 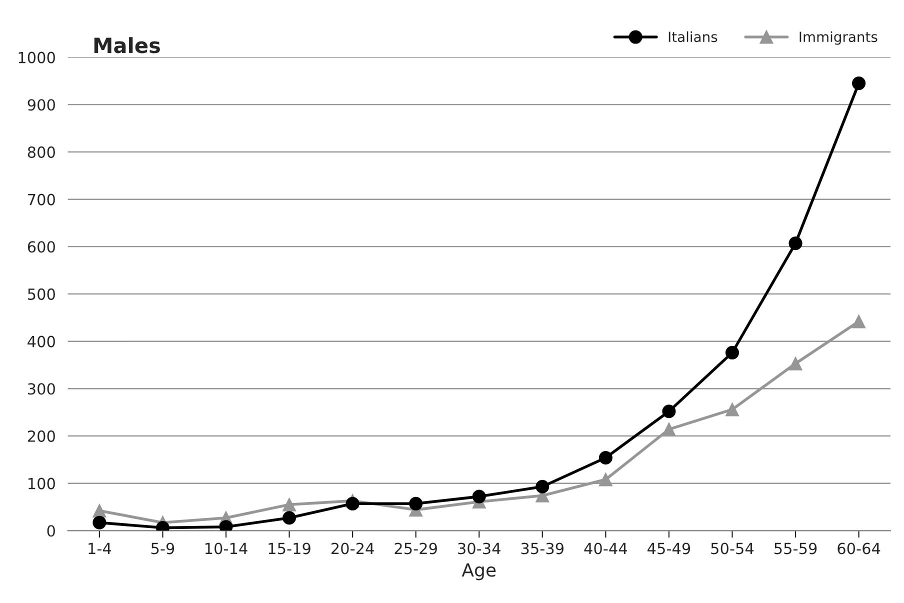 What do you see at coordinates (162, 548) in the screenshot?
I see `x-tick-label: 5-9` at bounding box center [162, 548].